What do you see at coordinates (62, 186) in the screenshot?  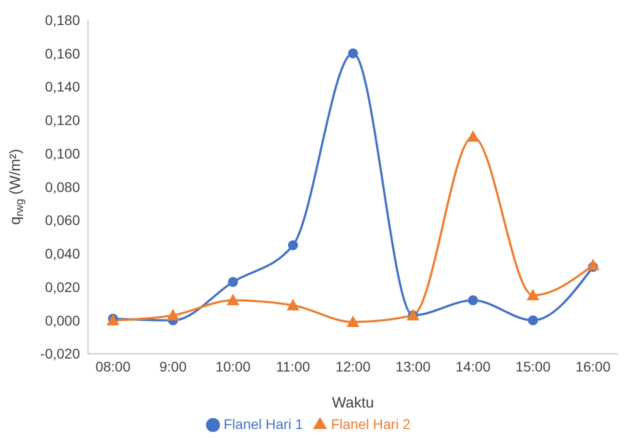 I see `y-tick-label: 0,080` at bounding box center [62, 186].